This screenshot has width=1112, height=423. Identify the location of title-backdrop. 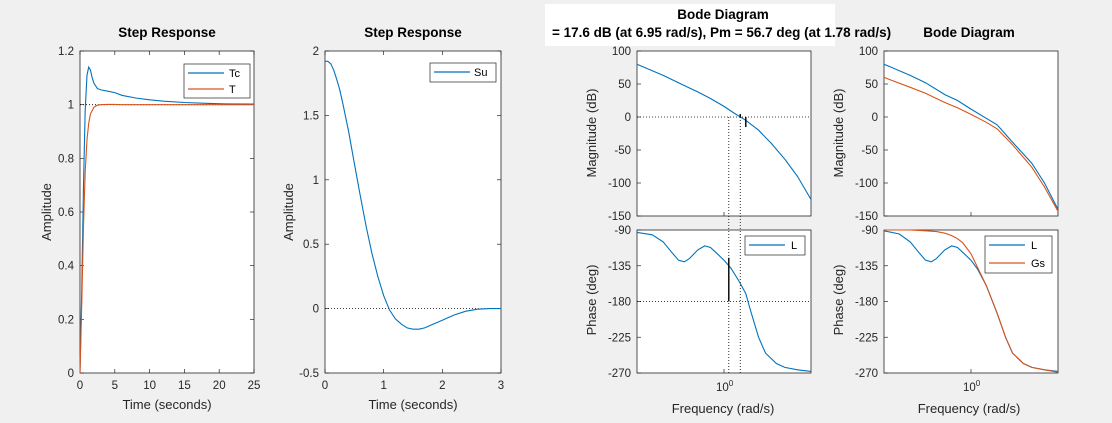
(690, 25).